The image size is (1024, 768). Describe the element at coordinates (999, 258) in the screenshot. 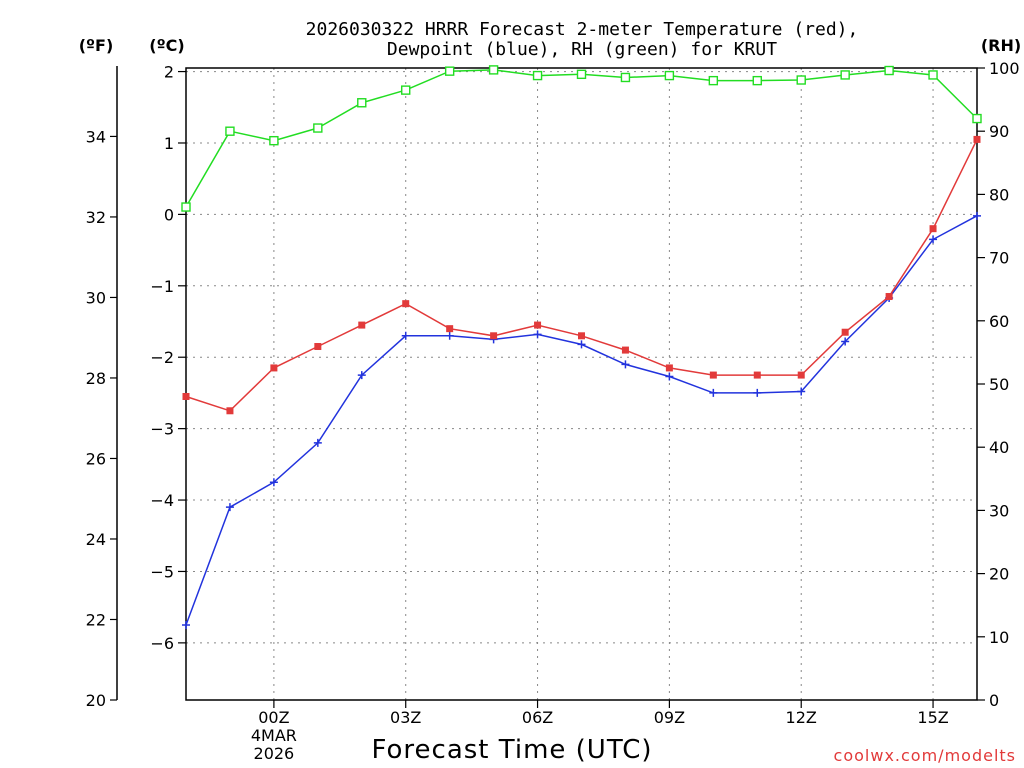

I see `rh-tick-label: 70` at that location.